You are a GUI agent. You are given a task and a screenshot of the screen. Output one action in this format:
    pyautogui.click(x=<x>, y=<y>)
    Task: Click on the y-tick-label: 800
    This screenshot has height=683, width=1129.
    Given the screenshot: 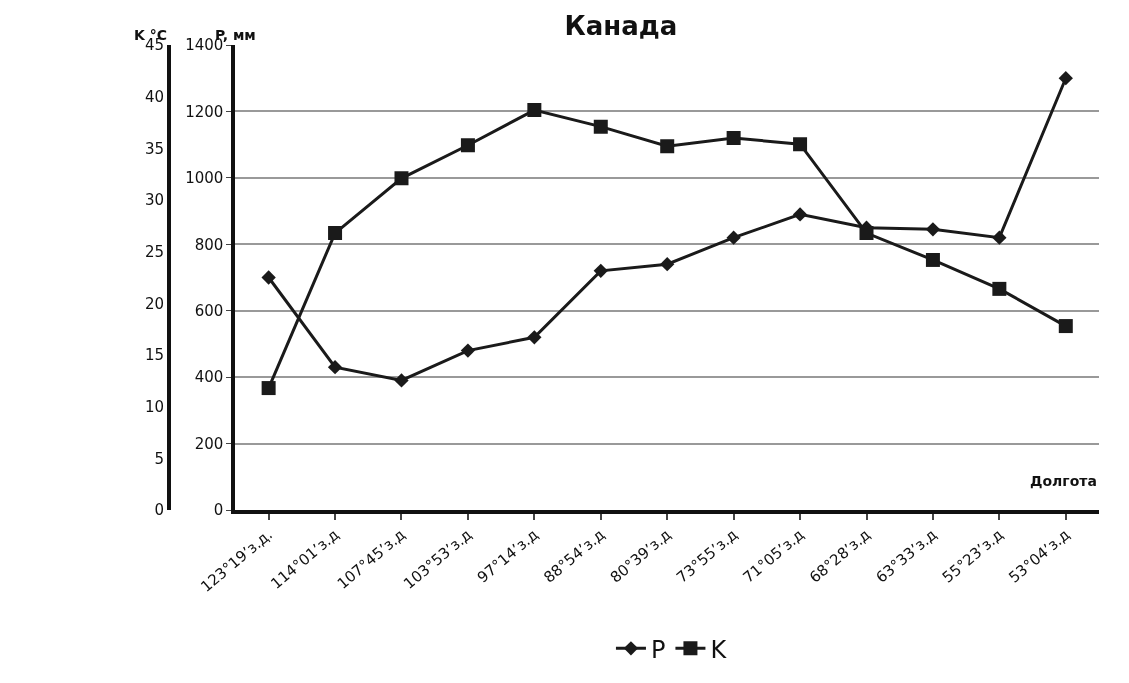 What is the action you would take?
    pyautogui.click(x=209, y=244)
    